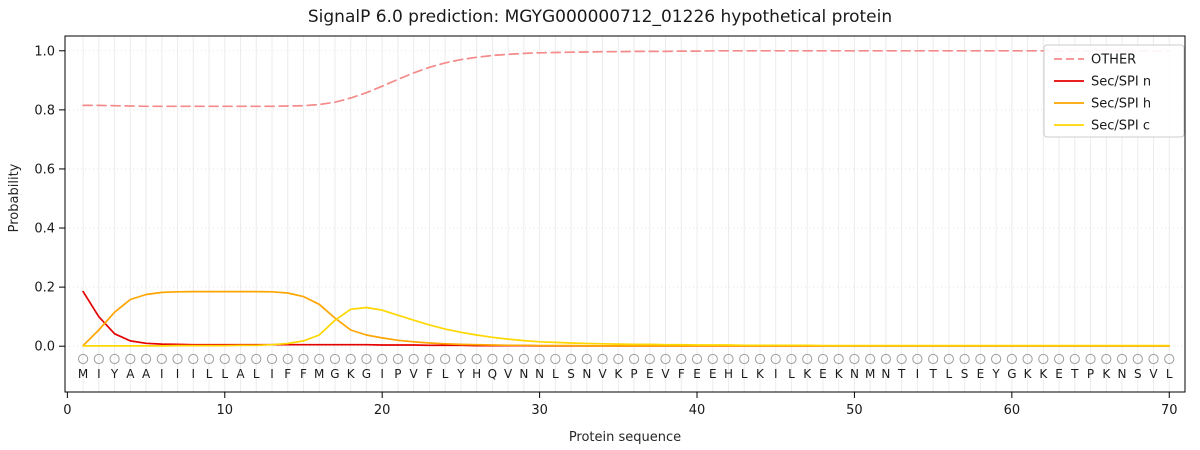  I want to click on series-line-sec-spi-h, so click(626, 318).